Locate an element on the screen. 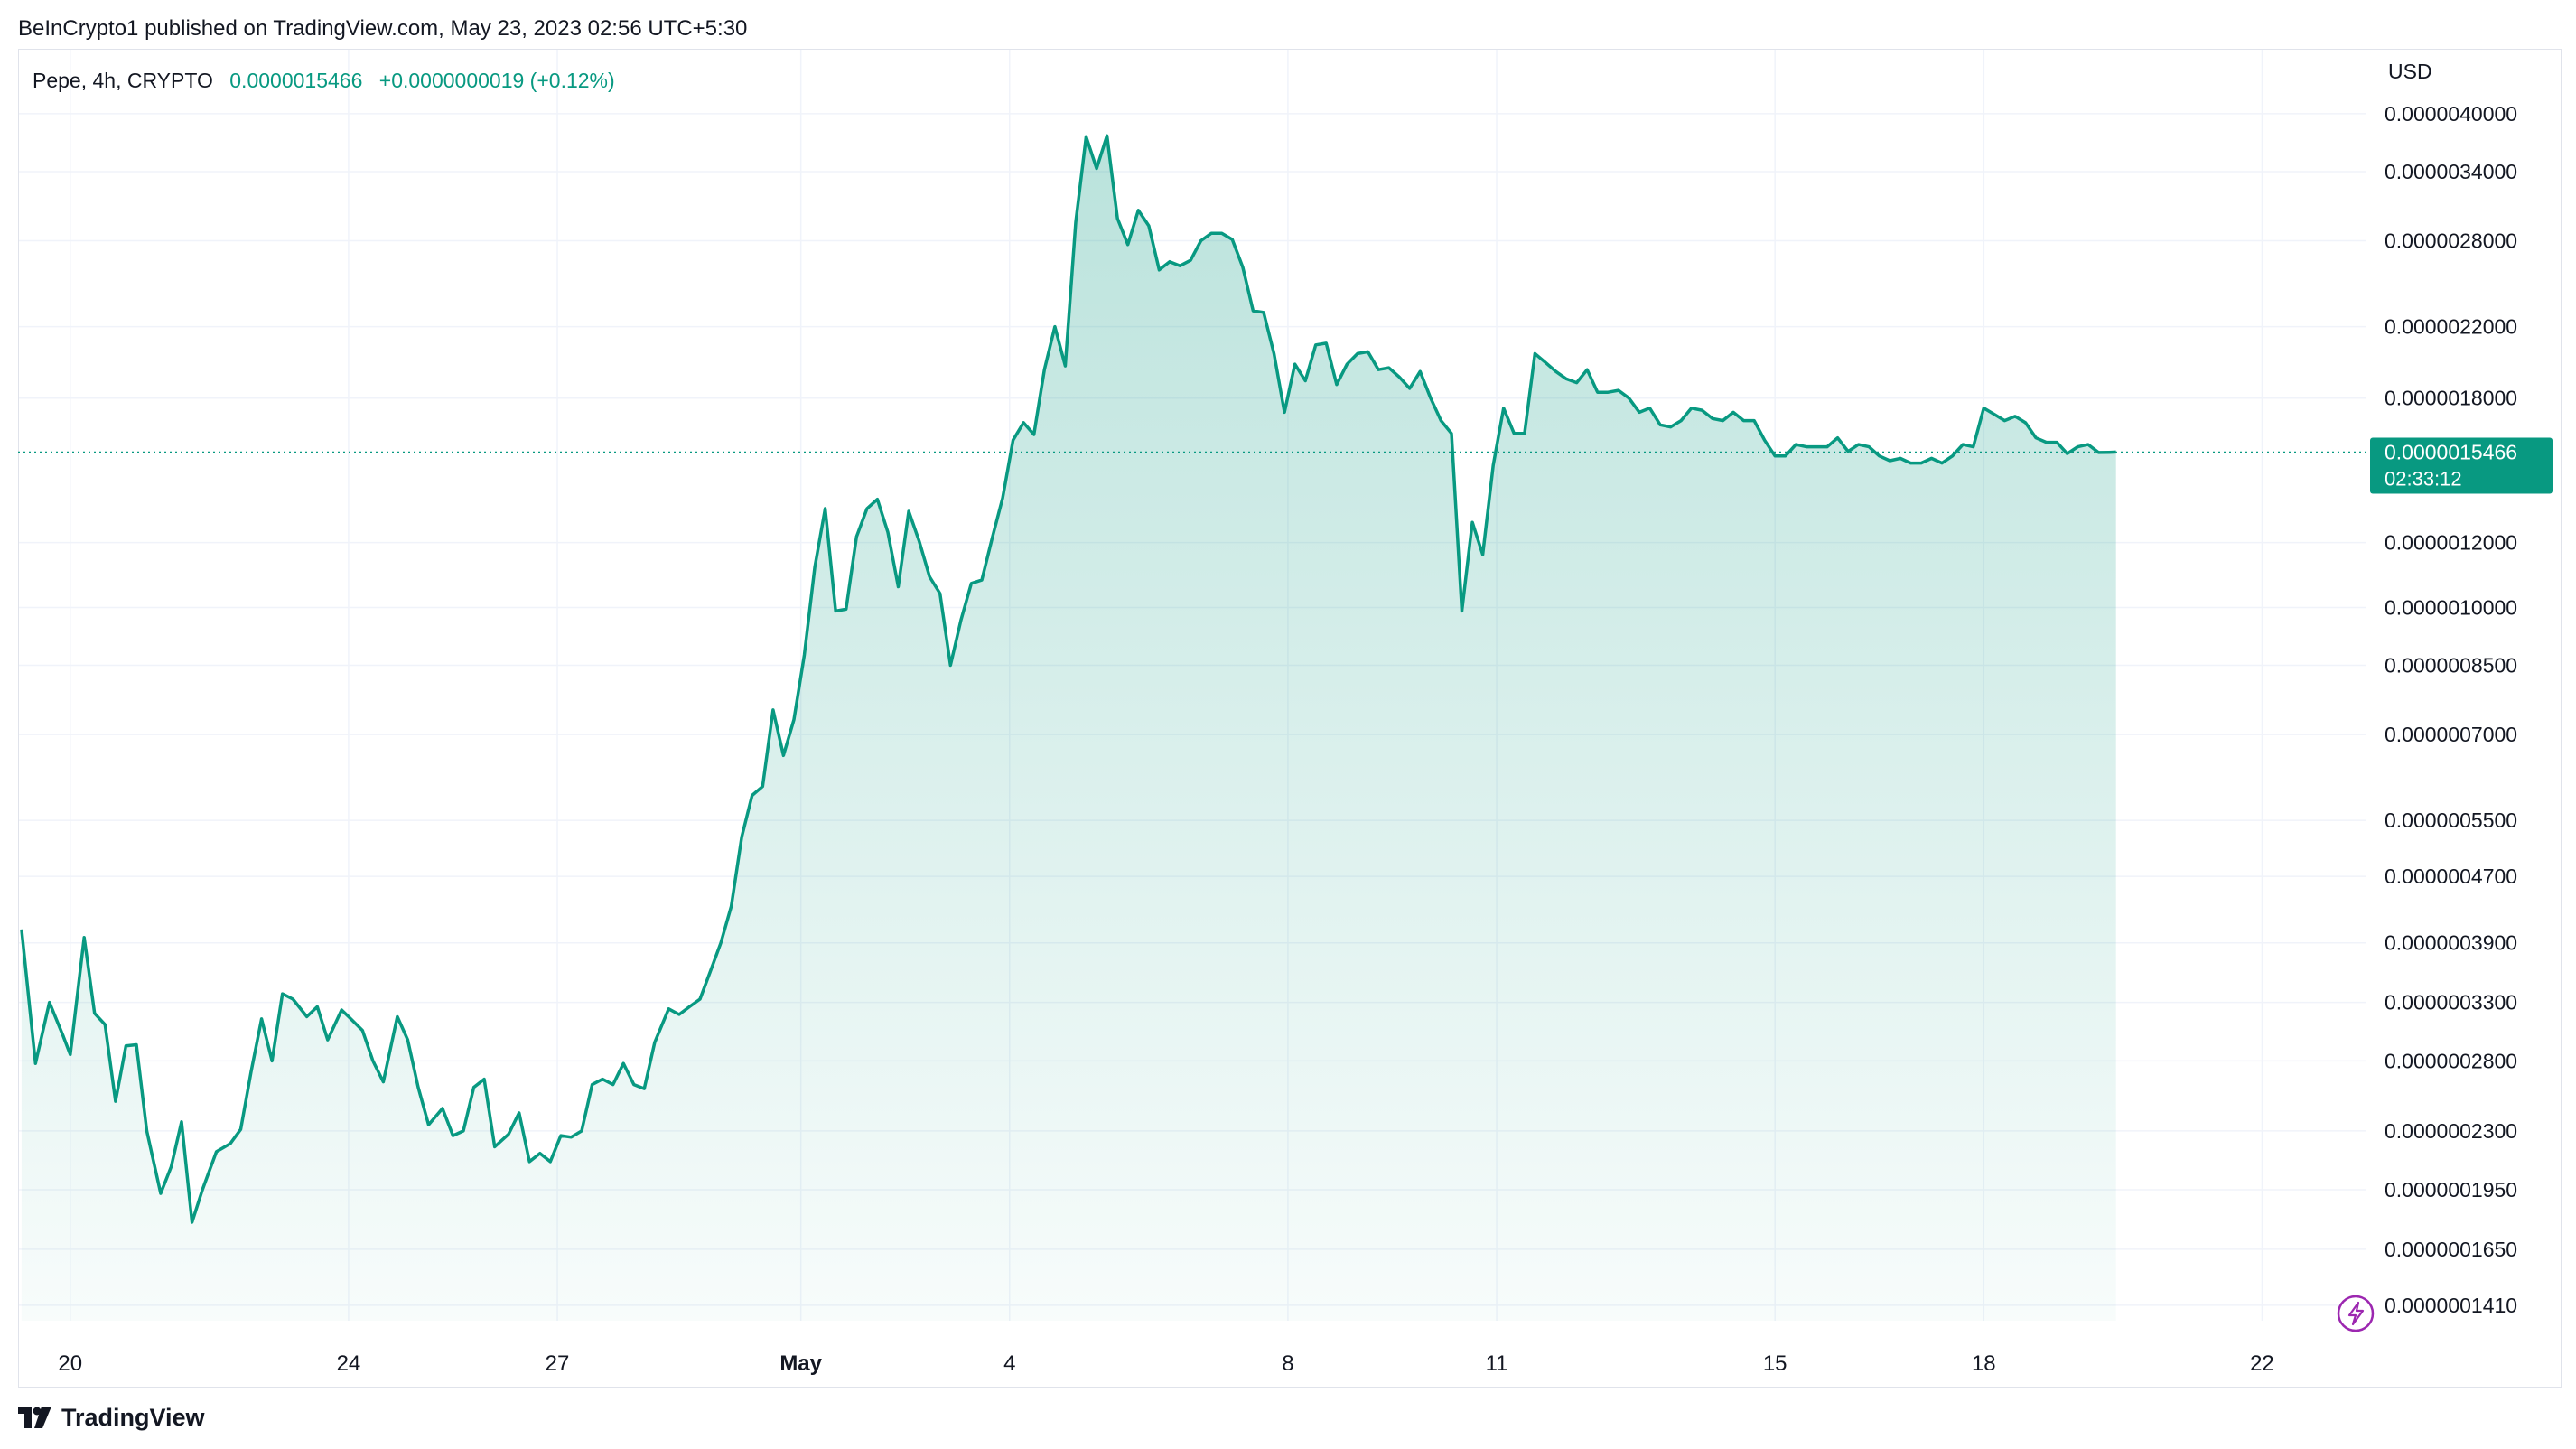 The width and height of the screenshot is (2576, 1449). y-tick-label: 0.0000001650 is located at coordinates (2451, 1249).